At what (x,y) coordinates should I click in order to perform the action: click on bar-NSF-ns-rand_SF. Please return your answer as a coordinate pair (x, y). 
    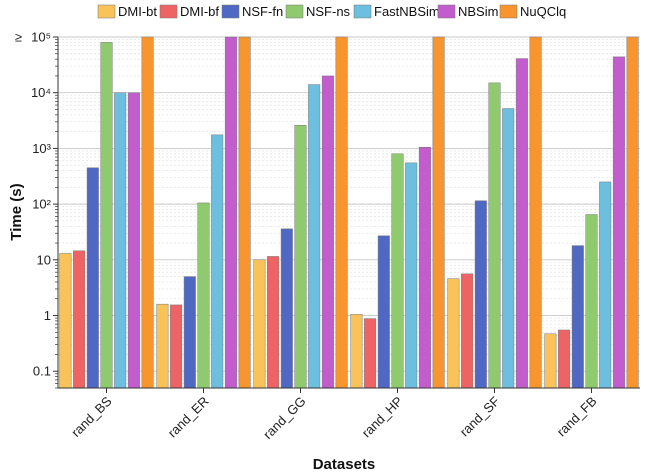
    Looking at the image, I should click on (494, 235).